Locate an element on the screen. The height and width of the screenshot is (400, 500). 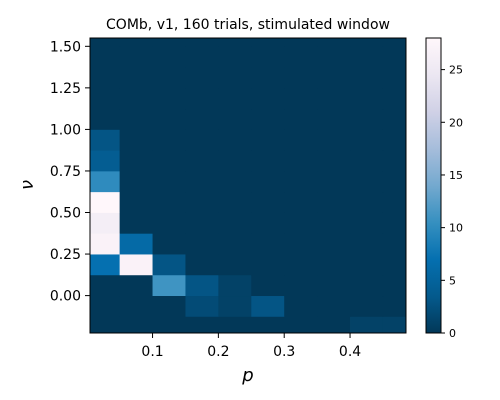
x-axis: 0.1 0.2 0.3 0.4 is located at coordinates (251, 346).